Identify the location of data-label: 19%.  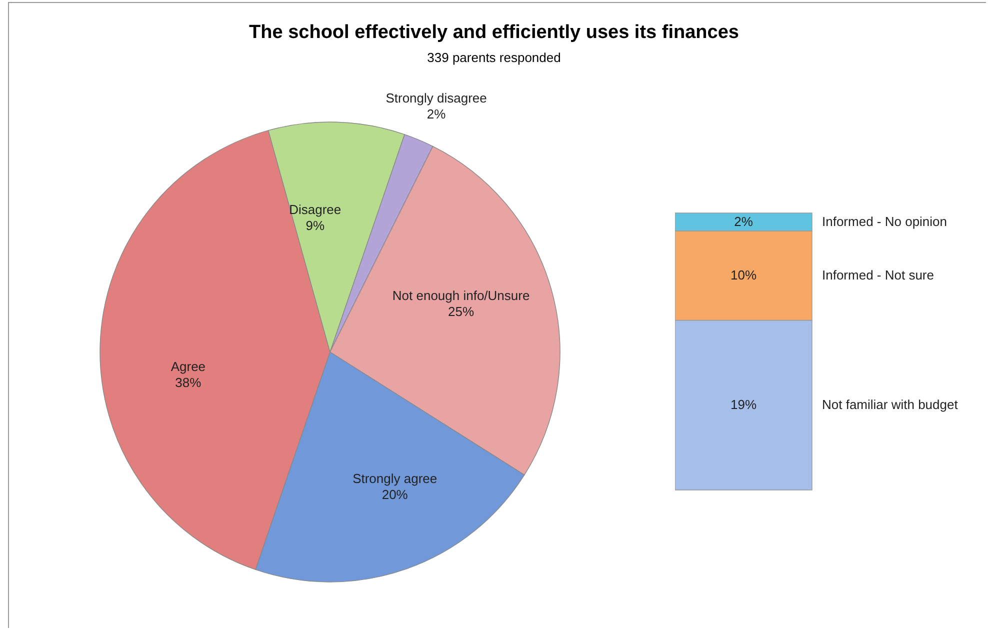
(743, 404).